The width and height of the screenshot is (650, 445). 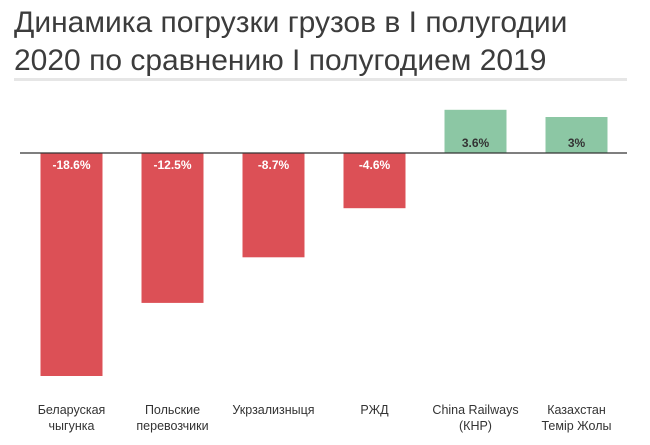 I want to click on category-label-6-line-2: Темір Жолы, so click(x=576, y=426).